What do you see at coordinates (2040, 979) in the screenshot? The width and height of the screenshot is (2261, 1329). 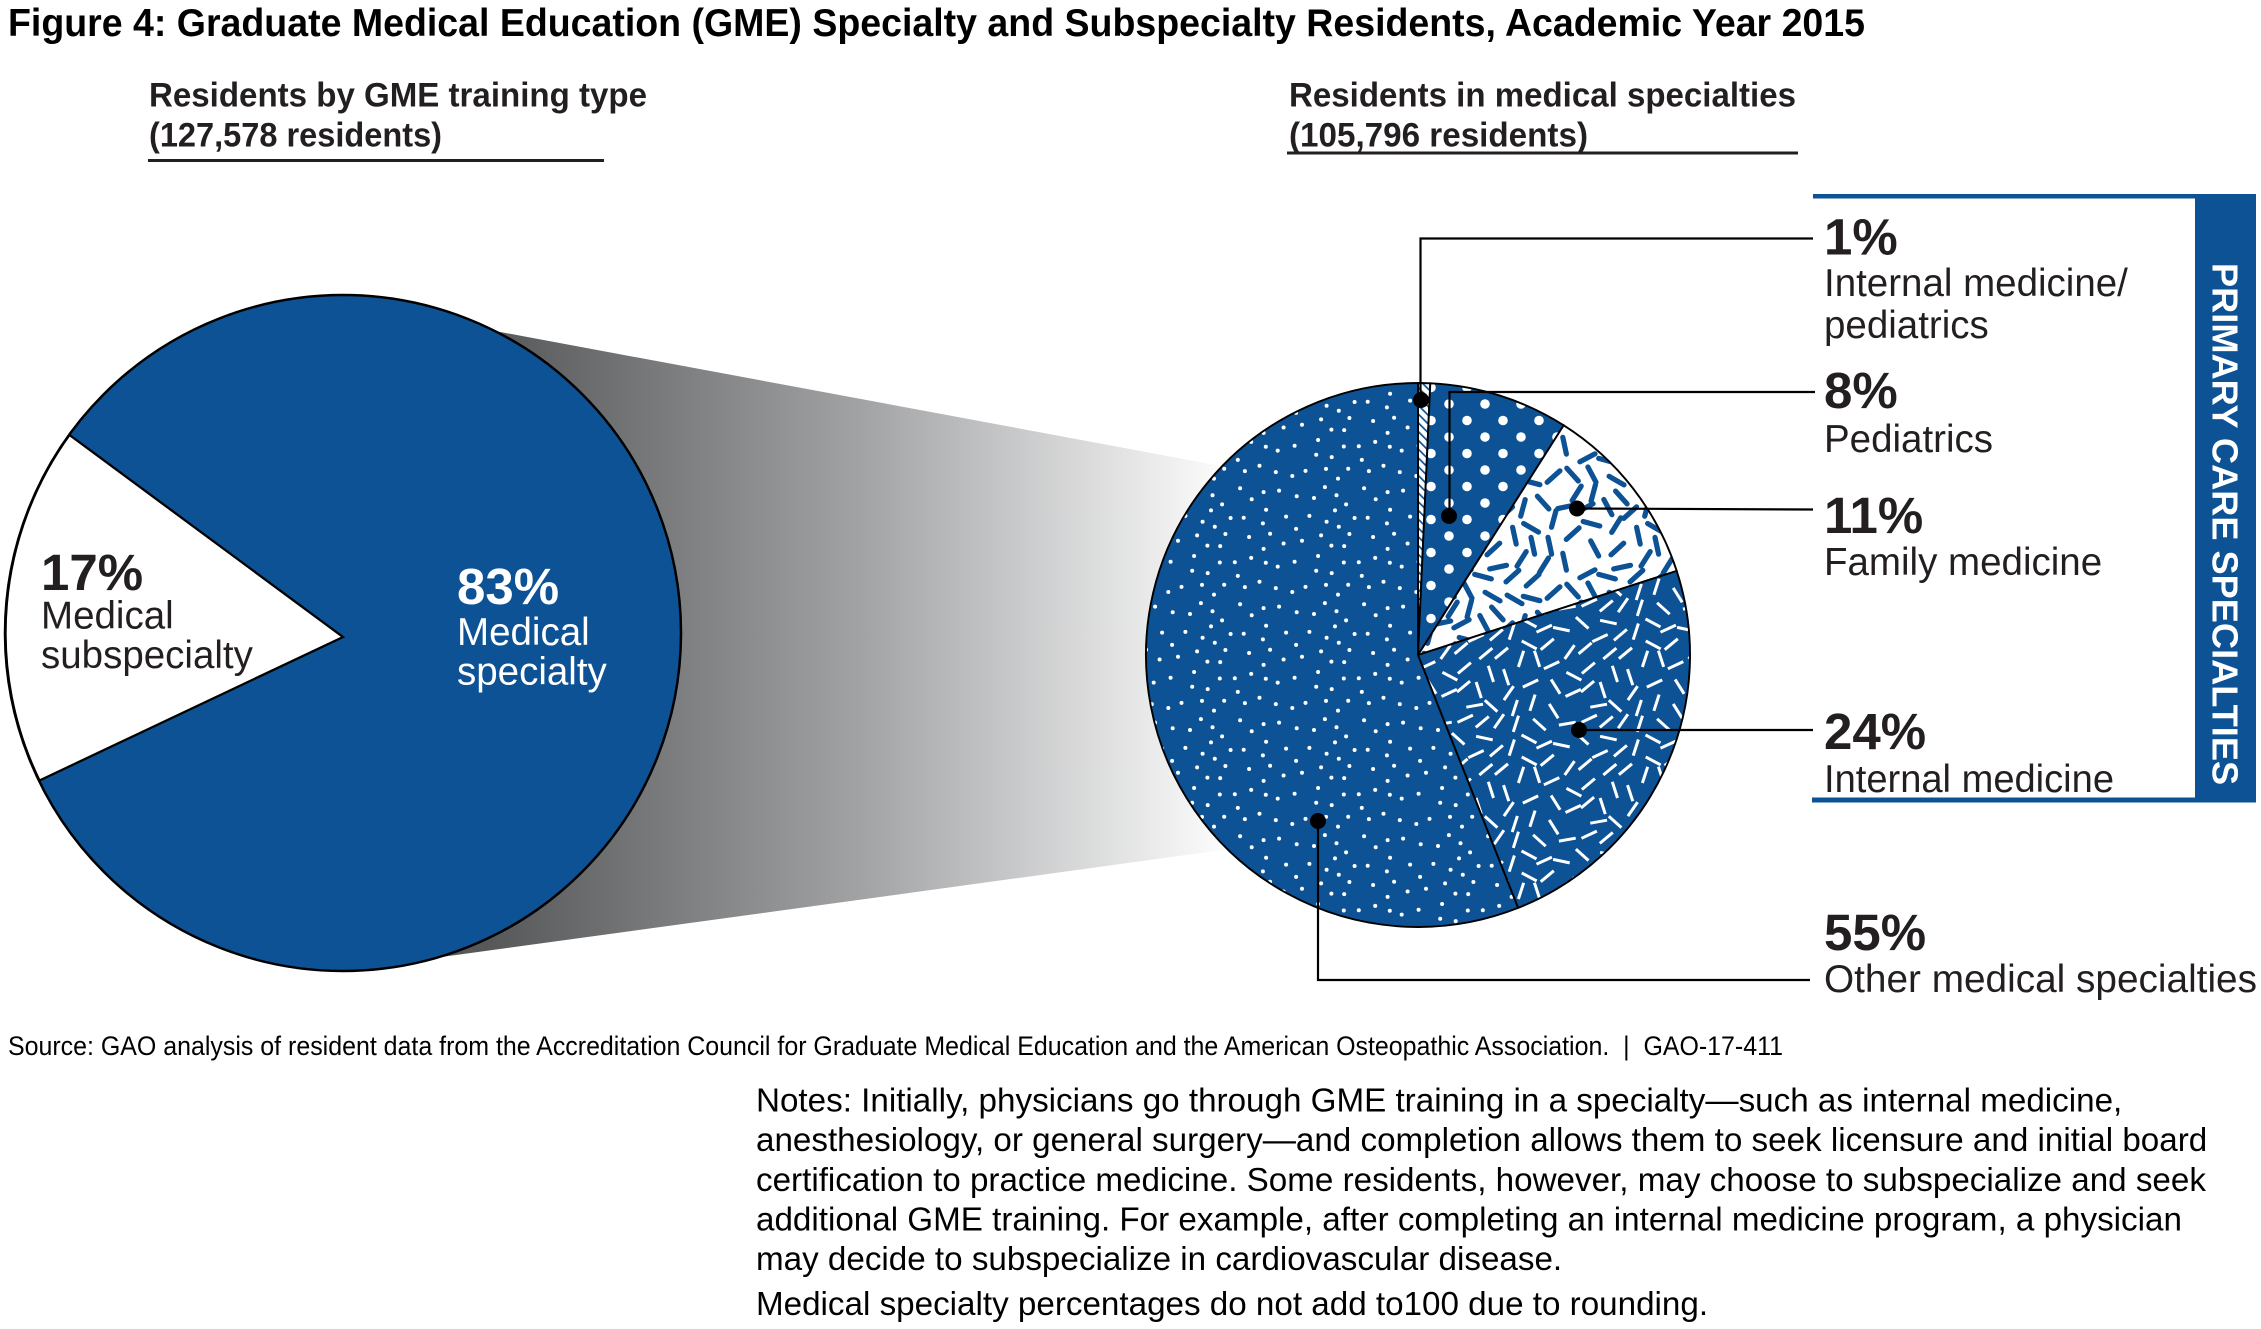 I see `svg-text: Other medical specialties` at bounding box center [2040, 979].